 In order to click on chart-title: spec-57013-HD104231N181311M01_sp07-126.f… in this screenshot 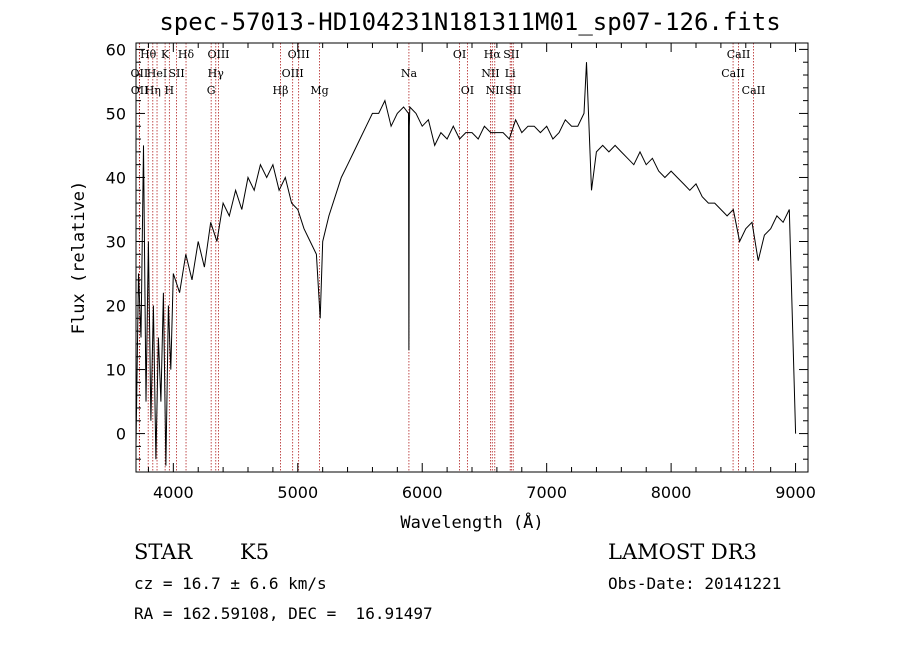, I will do `click(470, 22)`.